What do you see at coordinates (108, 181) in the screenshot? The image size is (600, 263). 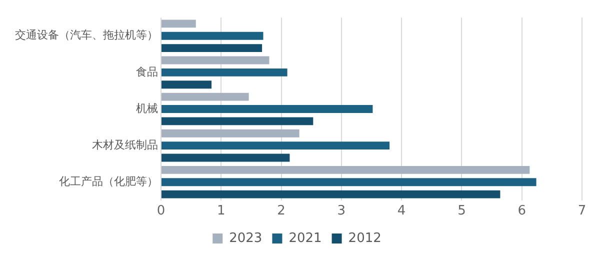 I see `y-tick-label: 化工产品（化肥等）` at bounding box center [108, 181].